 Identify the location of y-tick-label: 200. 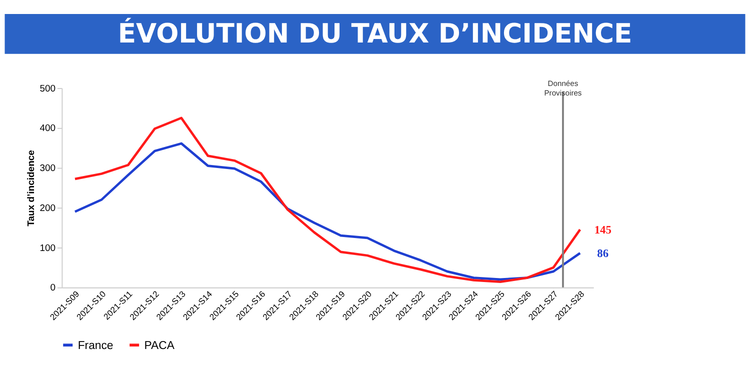
(48, 208).